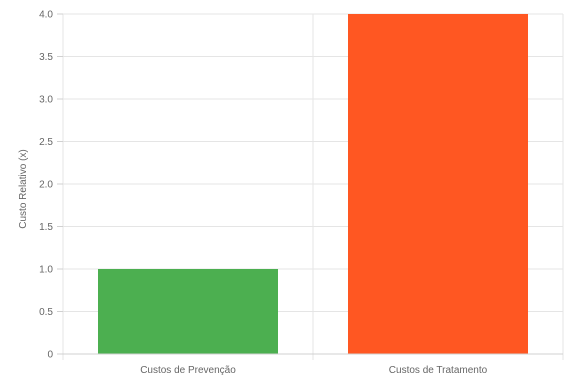 The width and height of the screenshot is (573, 378). Describe the element at coordinates (46, 312) in the screenshot. I see `y-tick-label: 0.5` at that location.